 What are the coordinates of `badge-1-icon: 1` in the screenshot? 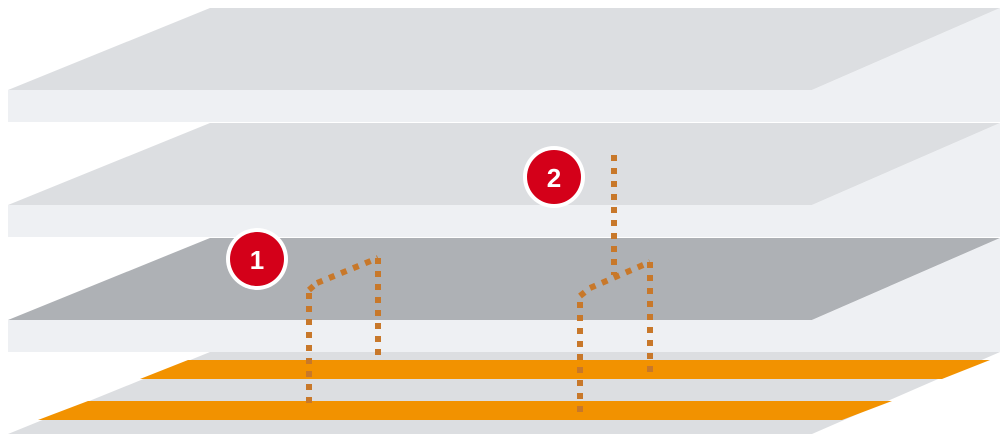 It's located at (257, 259).